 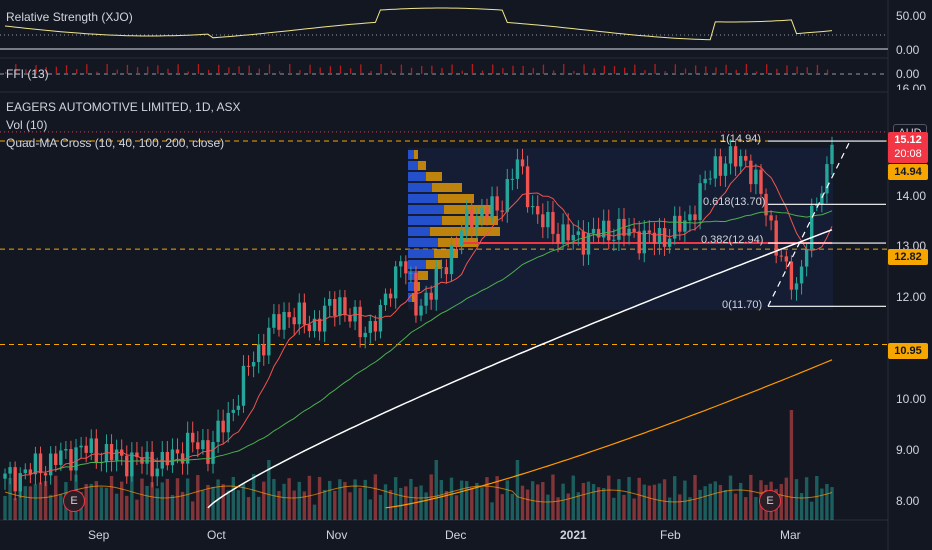 I want to click on x-tick: Nov, so click(x=337, y=535).